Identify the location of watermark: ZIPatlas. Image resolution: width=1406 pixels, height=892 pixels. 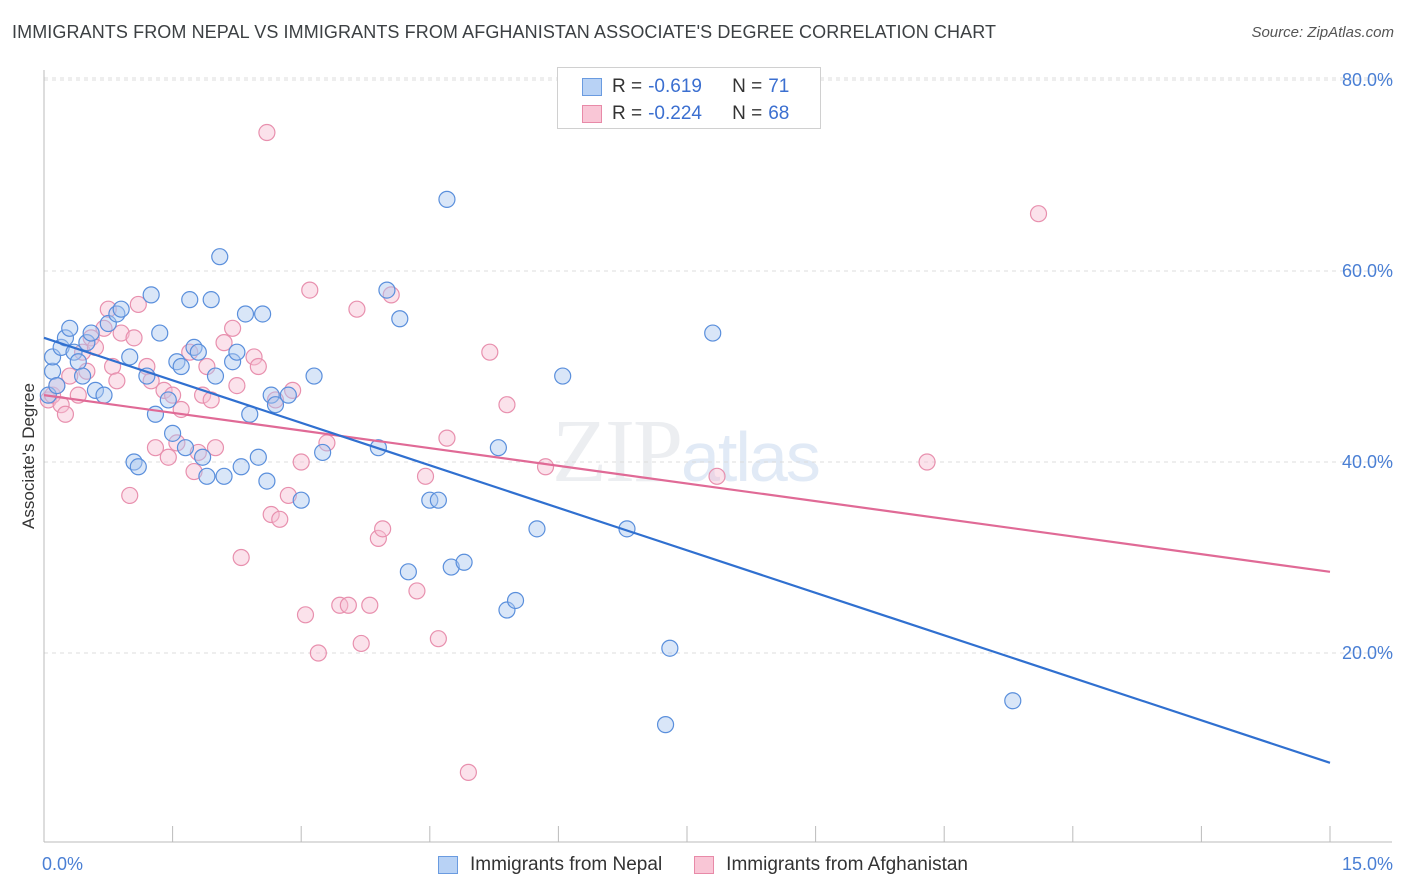
(686, 451).